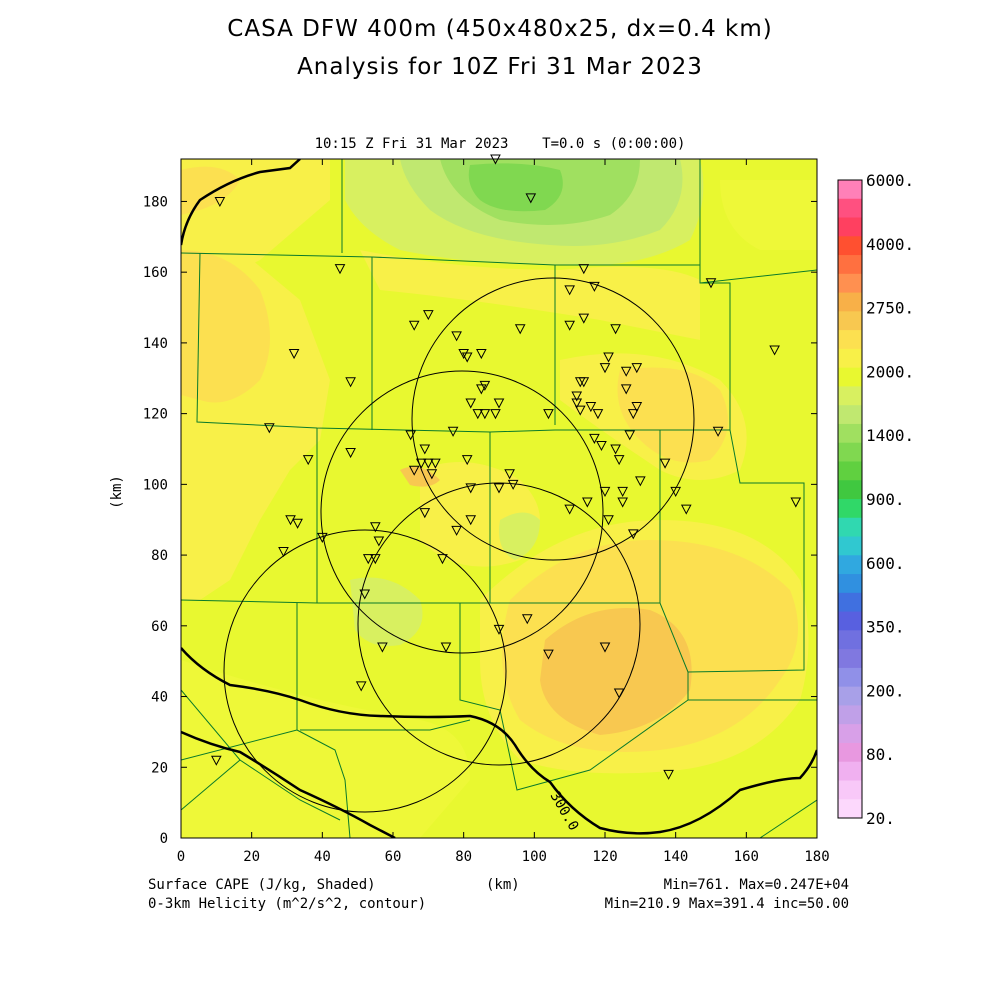  Describe the element at coordinates (885, 627) in the screenshot. I see `colorbar-label: 350.` at that location.